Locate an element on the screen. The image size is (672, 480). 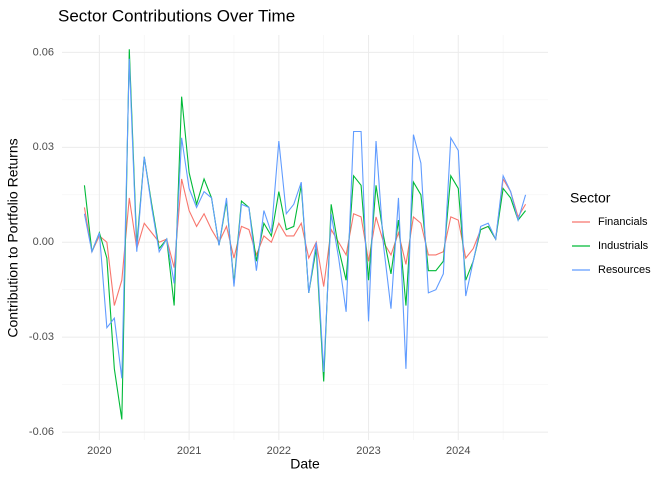
y-axis-label: Contribution to Portfolio Returns is located at coordinates (13, 237).